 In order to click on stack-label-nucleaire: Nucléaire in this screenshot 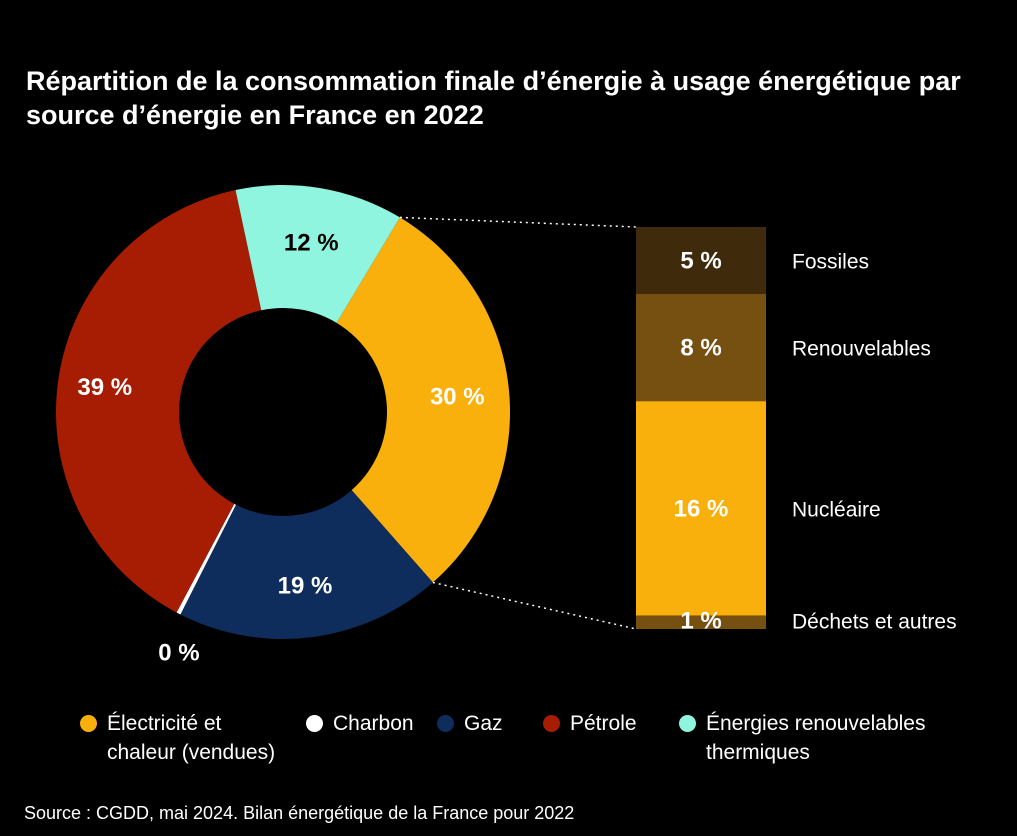, I will do `click(836, 509)`.